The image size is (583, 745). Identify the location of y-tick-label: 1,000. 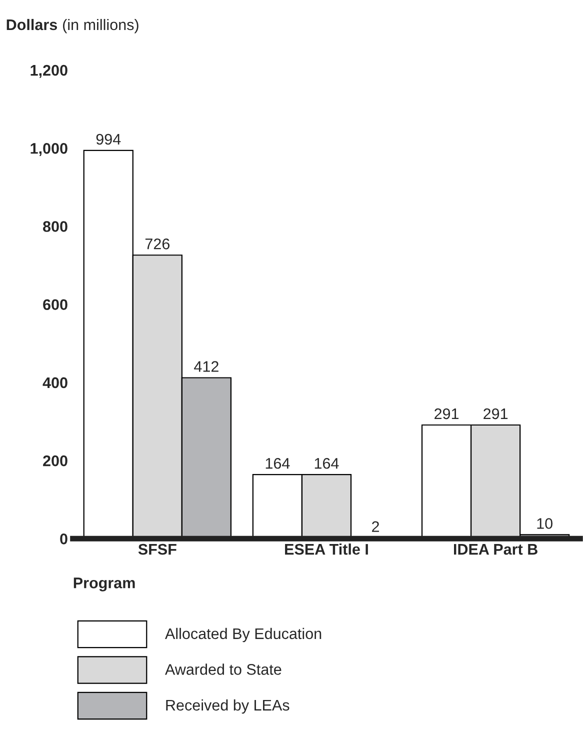
(49, 149).